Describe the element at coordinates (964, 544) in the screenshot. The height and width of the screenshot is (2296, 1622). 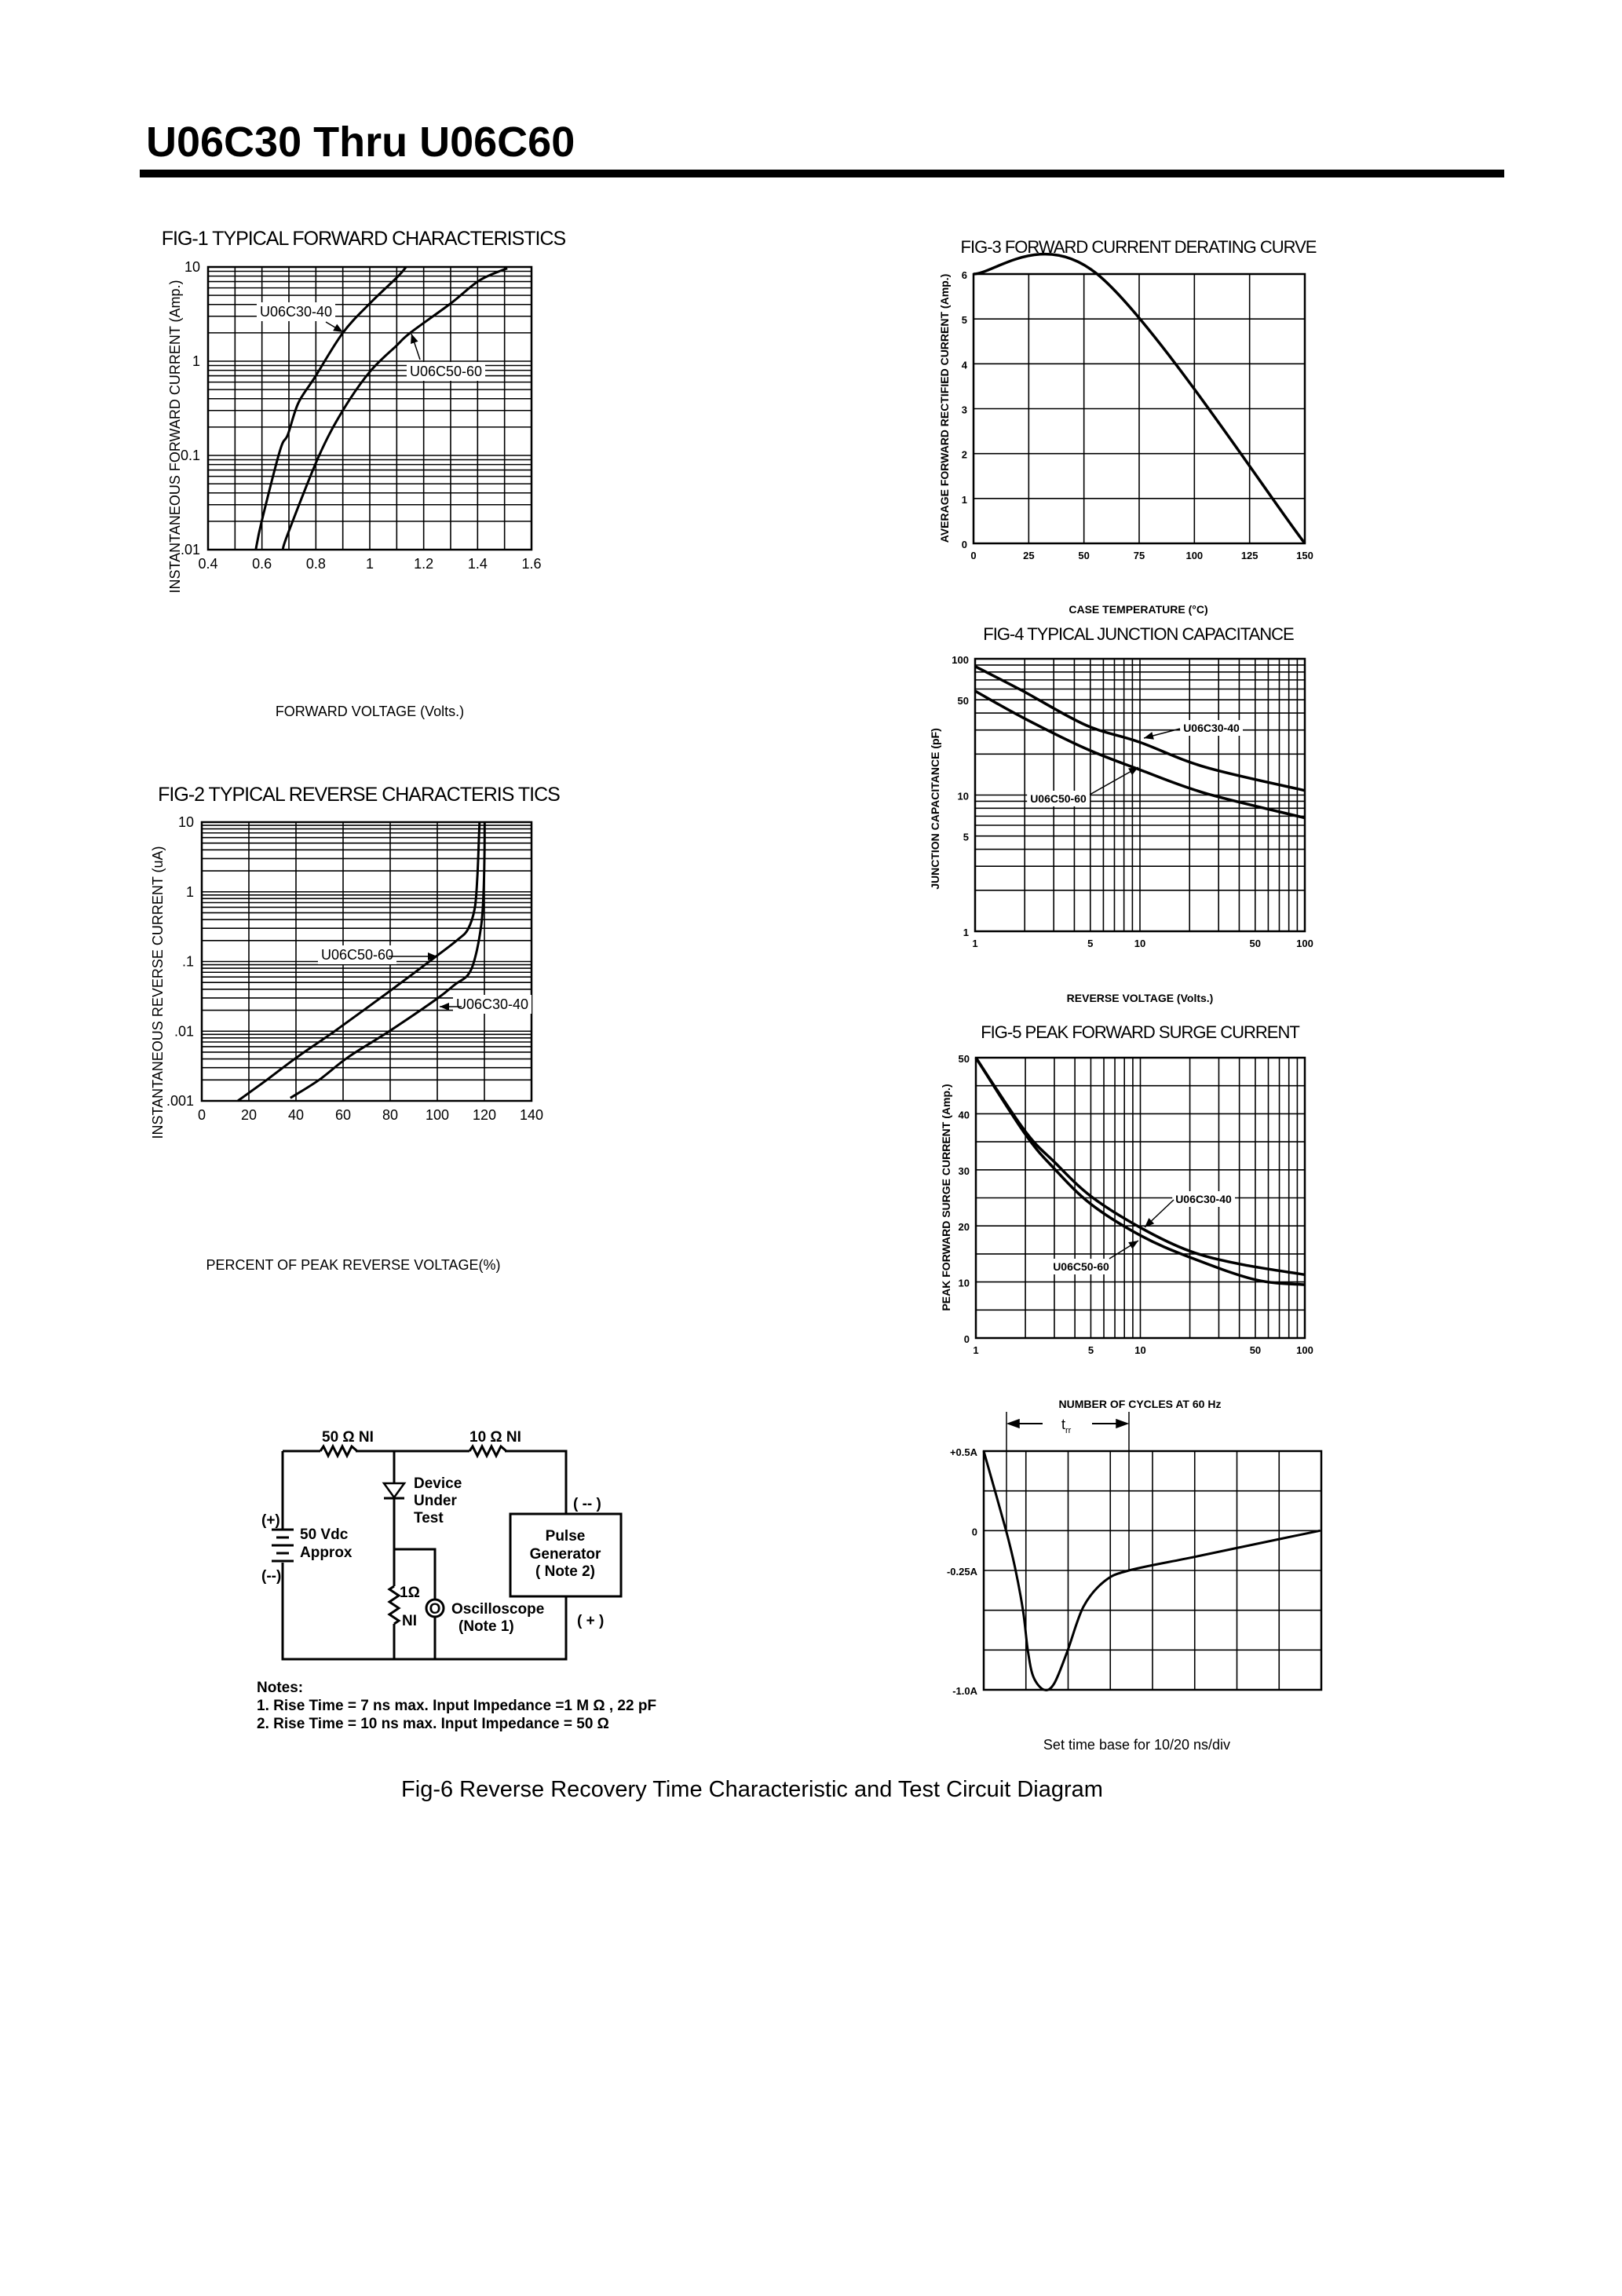
I see `y-tick-label: 0` at that location.